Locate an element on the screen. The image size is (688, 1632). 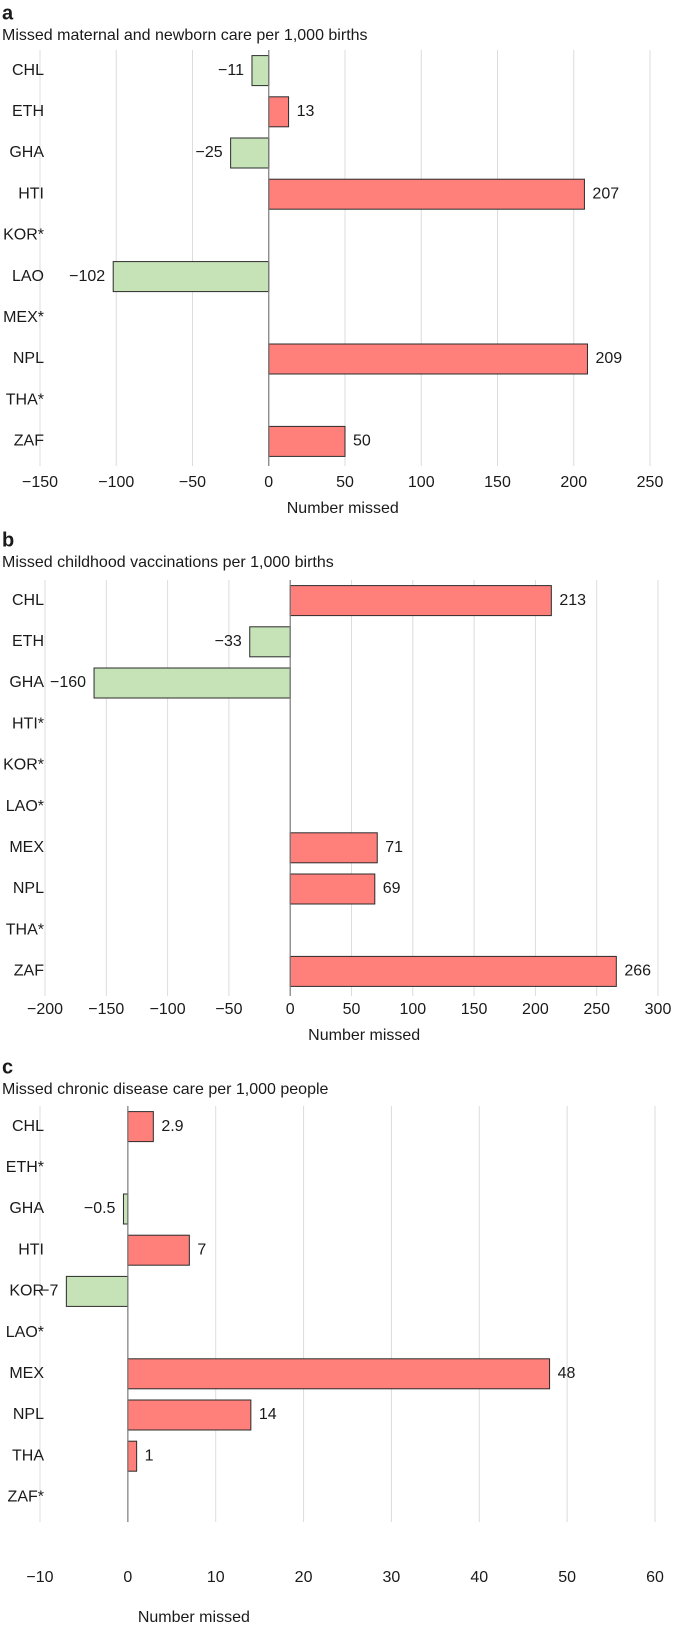
panel-a-category-label: KOR* is located at coordinates (23, 235).